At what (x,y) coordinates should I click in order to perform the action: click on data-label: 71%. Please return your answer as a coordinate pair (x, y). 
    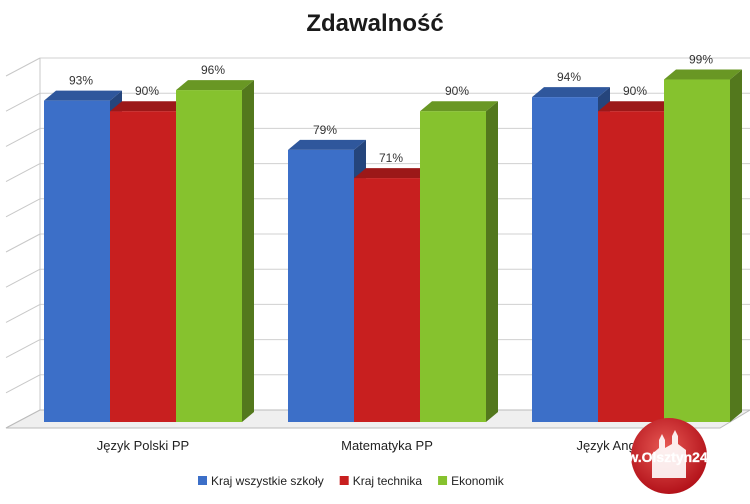
    Looking at the image, I should click on (391, 158).